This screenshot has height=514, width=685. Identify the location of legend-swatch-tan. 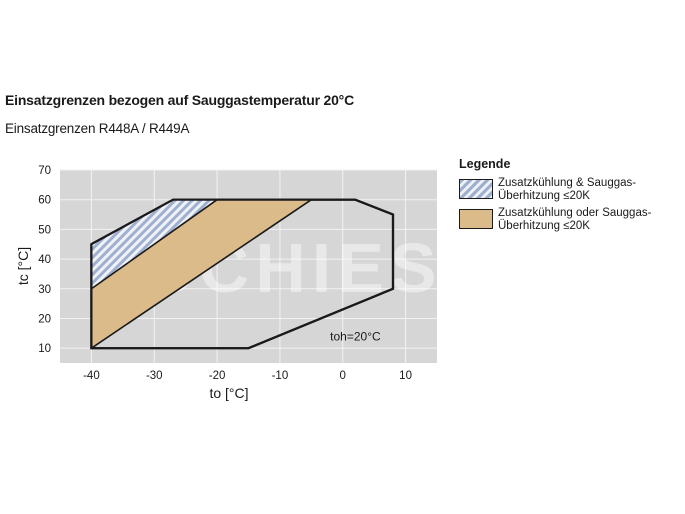
(476, 219).